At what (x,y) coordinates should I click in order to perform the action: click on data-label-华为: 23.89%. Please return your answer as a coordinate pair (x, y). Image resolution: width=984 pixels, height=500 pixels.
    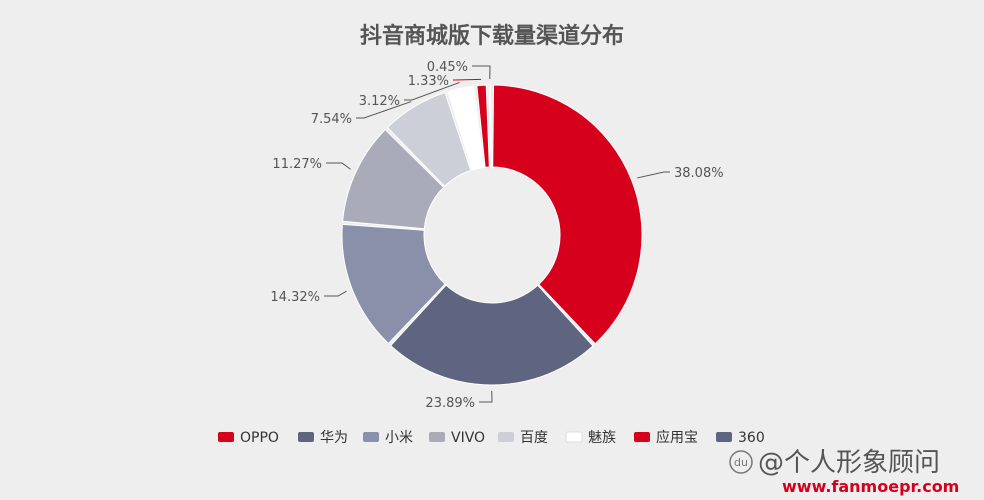
    Looking at the image, I should click on (450, 403).